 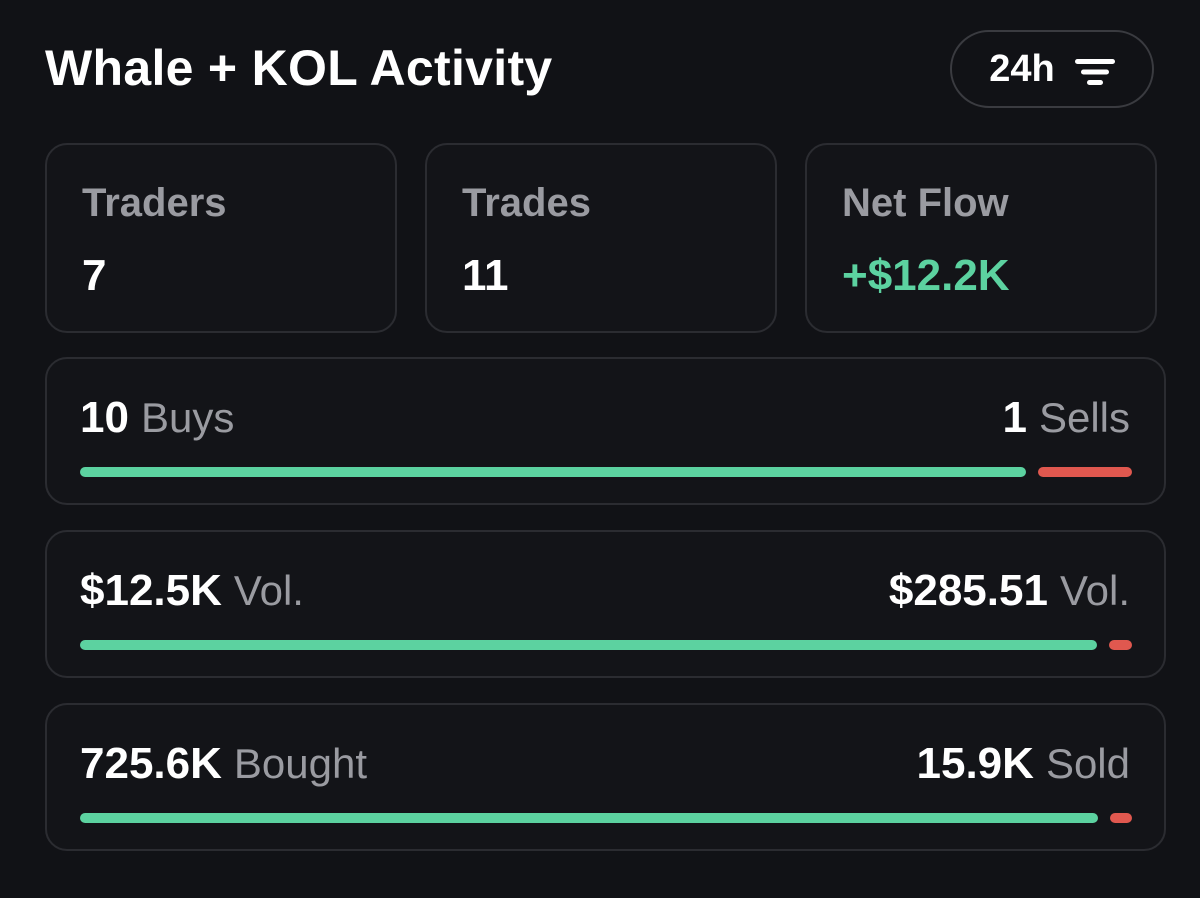 What do you see at coordinates (221, 238) in the screenshot?
I see `stat-card-traders: Traders 7` at bounding box center [221, 238].